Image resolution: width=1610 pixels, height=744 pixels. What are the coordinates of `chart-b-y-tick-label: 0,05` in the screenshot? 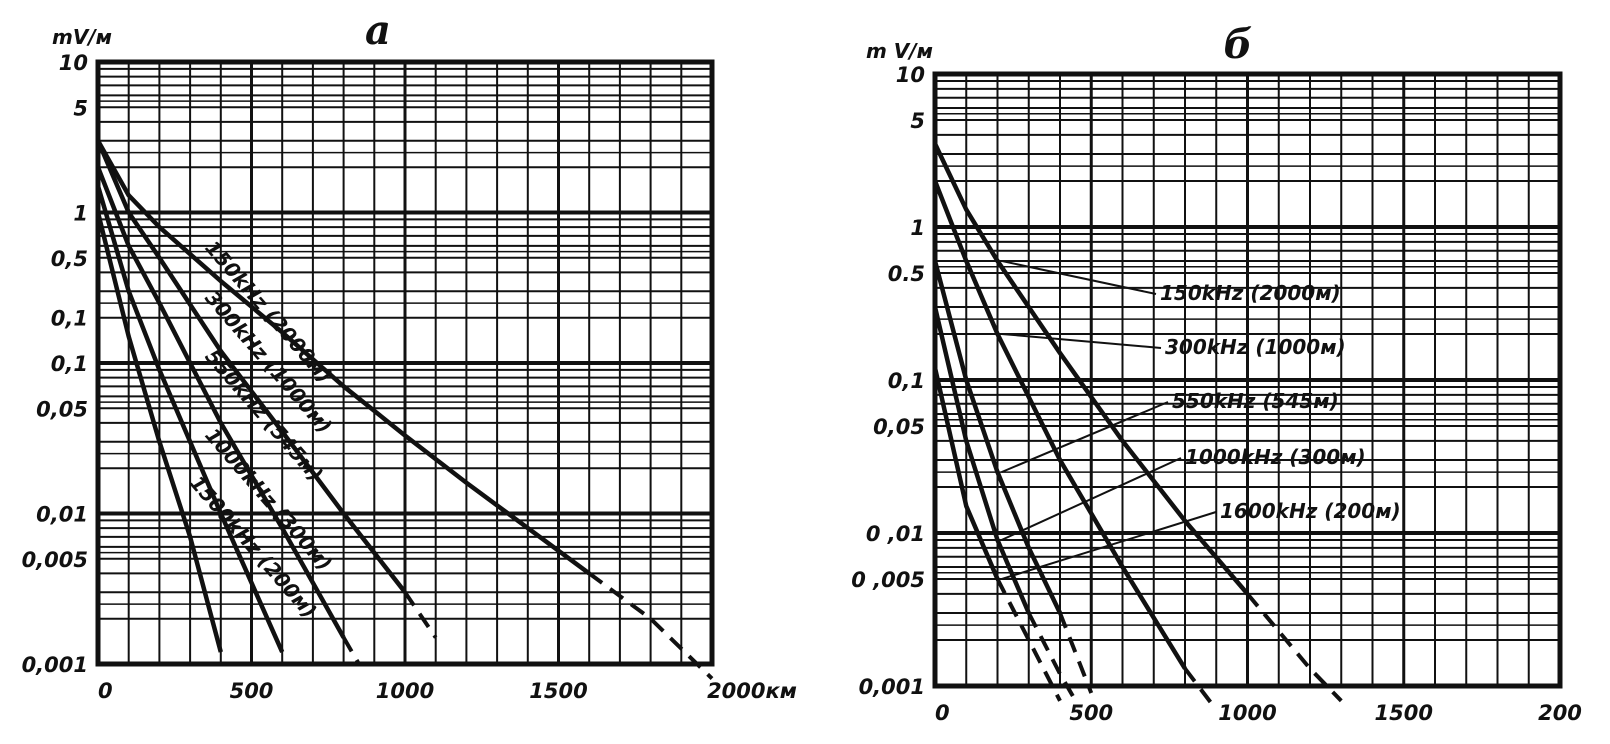 It's located at (899, 427).